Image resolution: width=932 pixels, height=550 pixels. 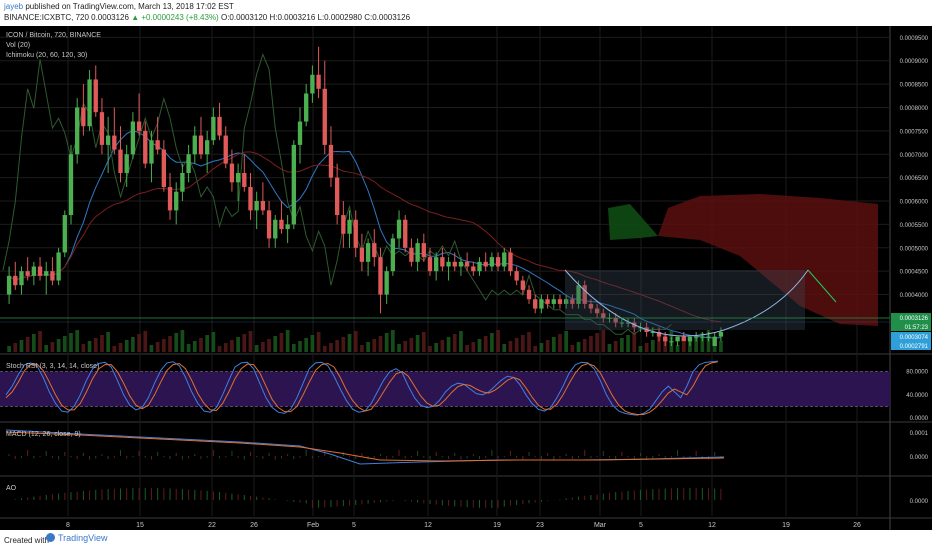 I want to click on tradingview-logo: TradingView, so click(x=77, y=538).